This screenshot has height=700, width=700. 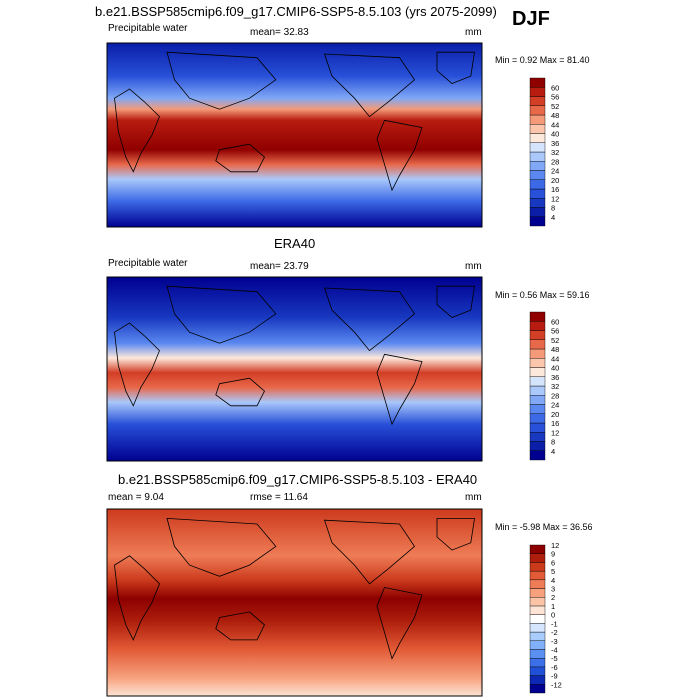 I want to click on colorbar-1-tick-11: 48, so click(x=555, y=115).